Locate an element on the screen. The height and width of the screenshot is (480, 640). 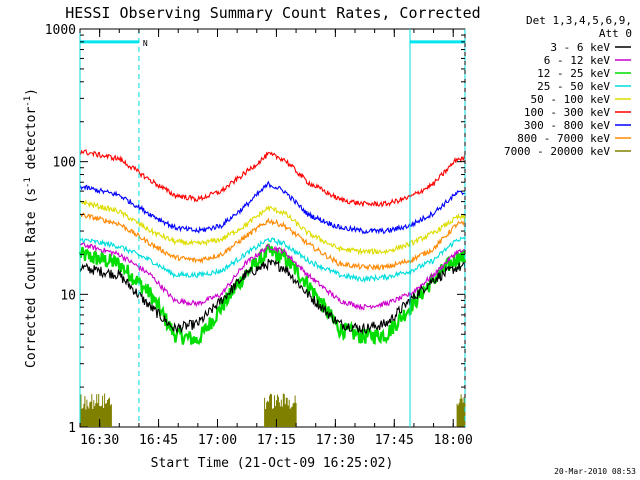
attenuator-label-0: N is located at coordinates (145, 43).